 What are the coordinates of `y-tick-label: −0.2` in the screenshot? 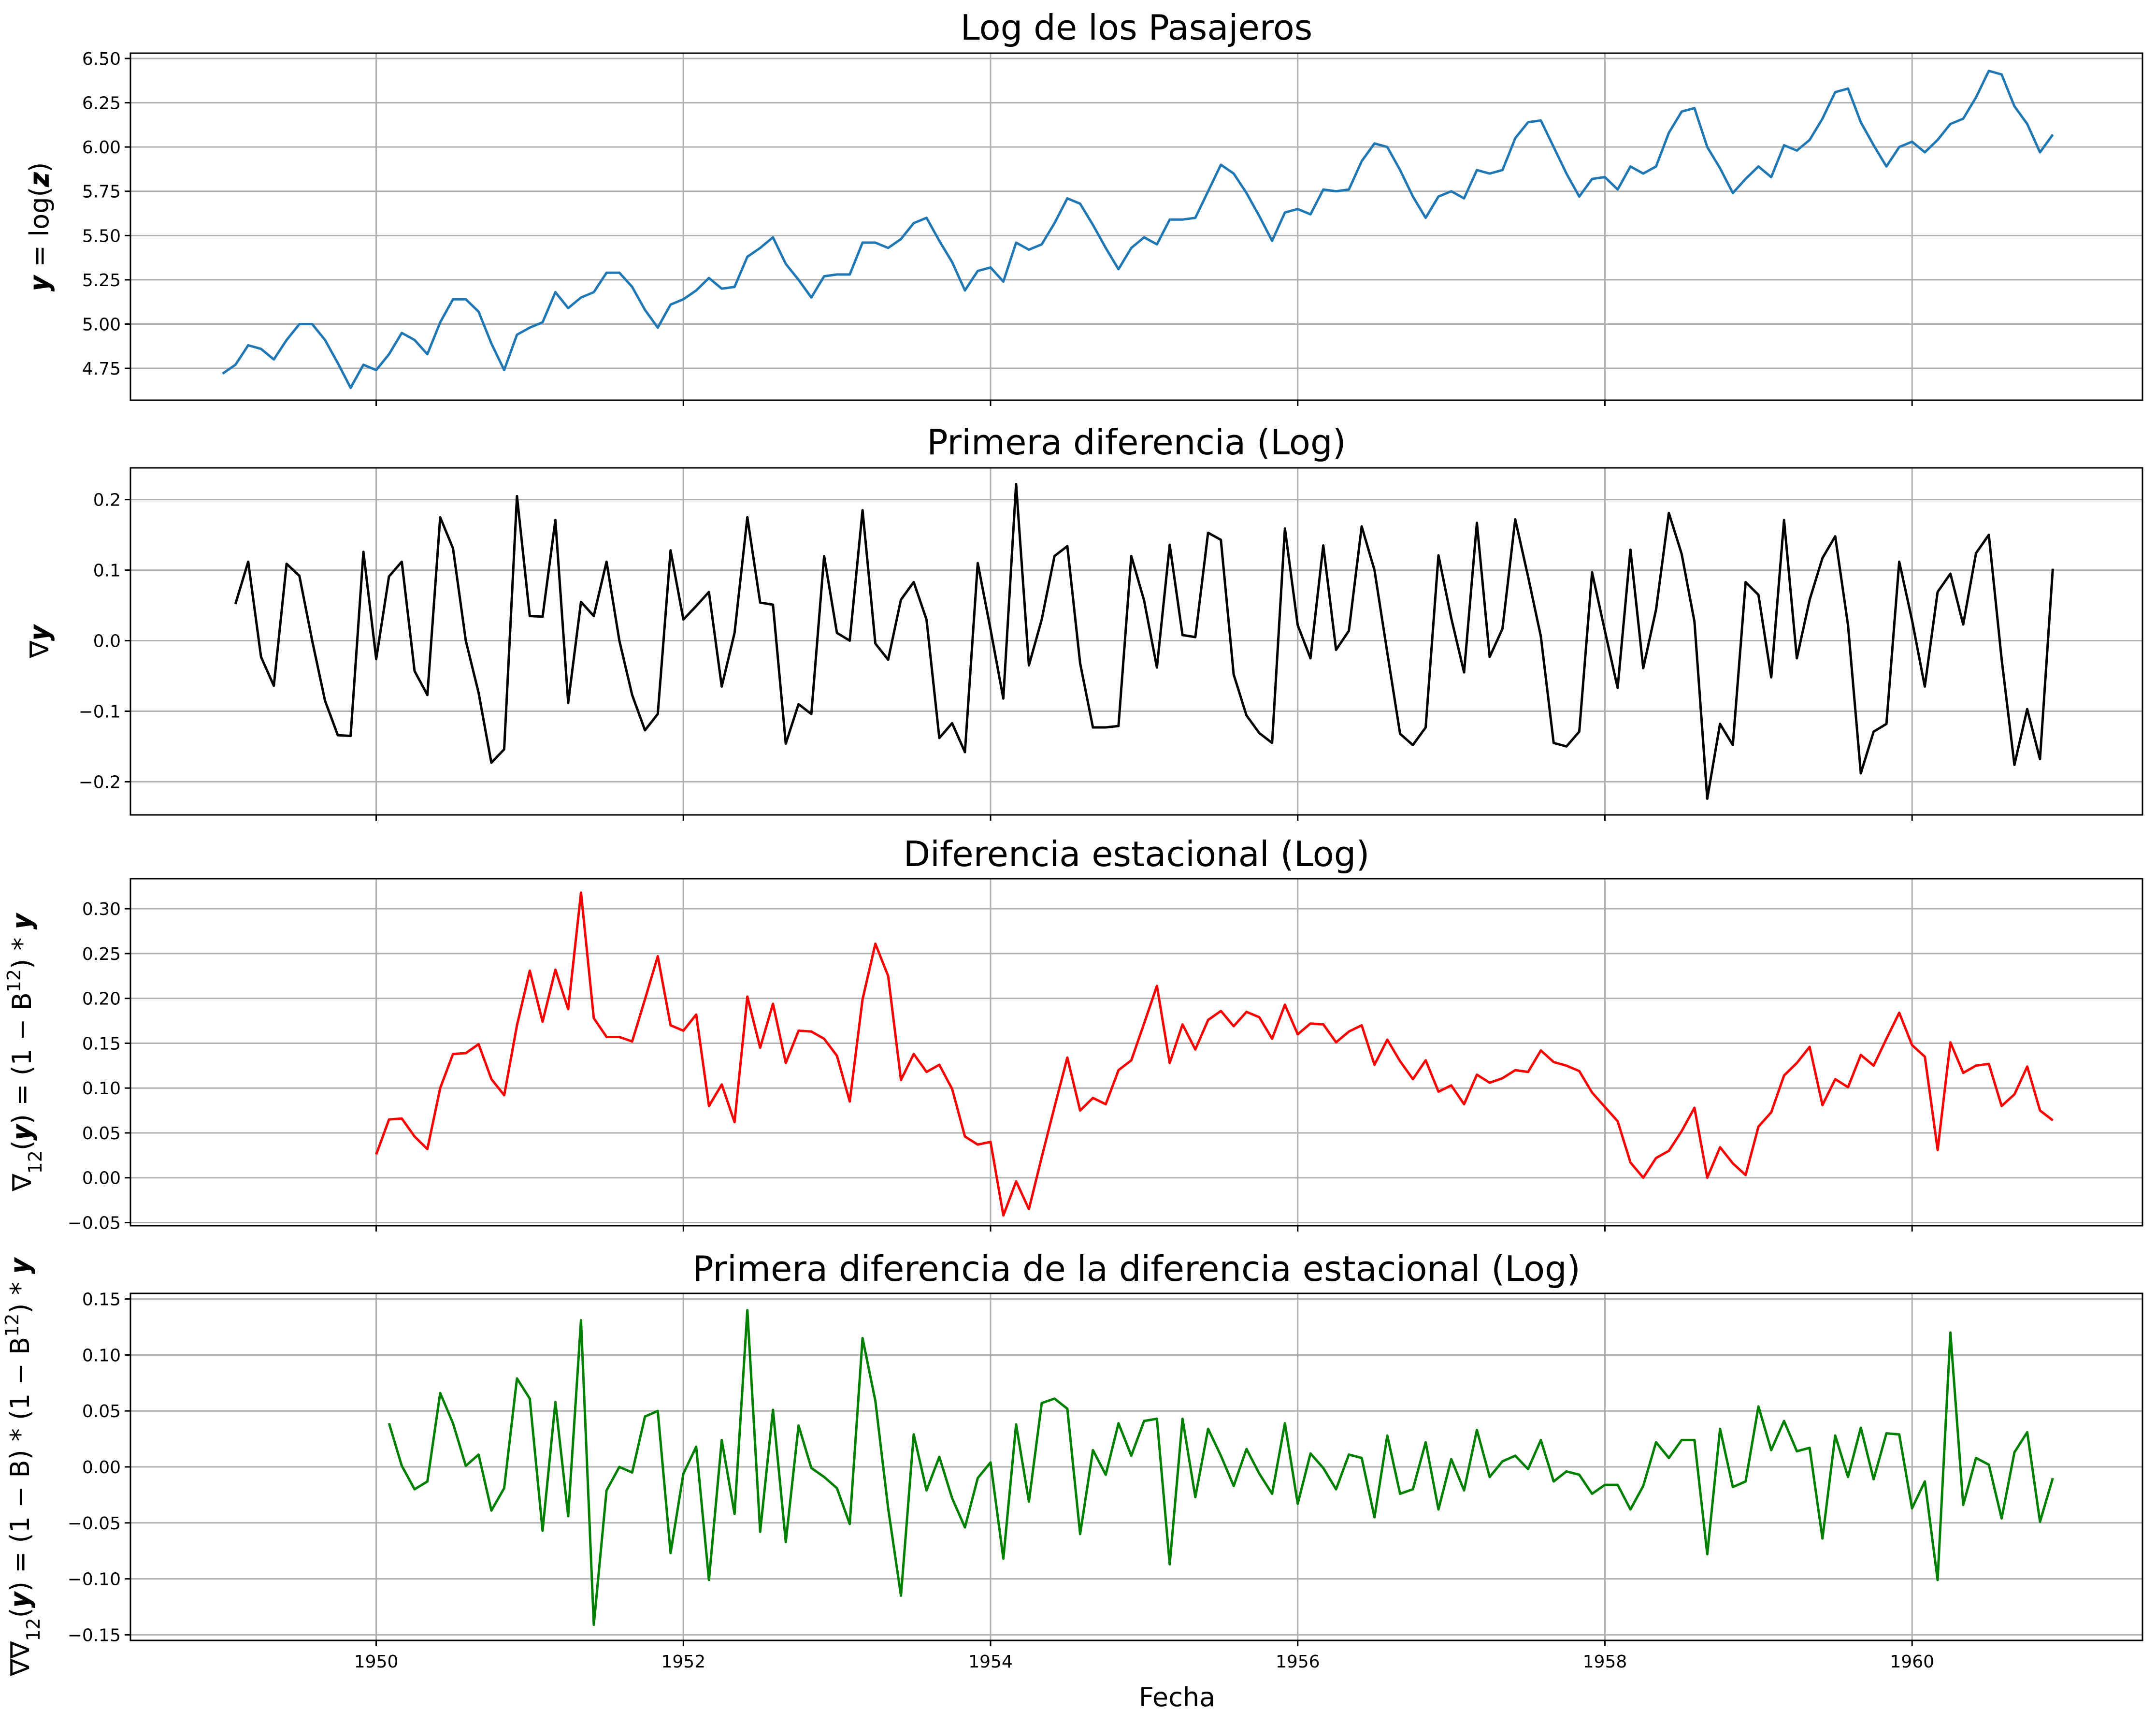 It's located at (100, 782).